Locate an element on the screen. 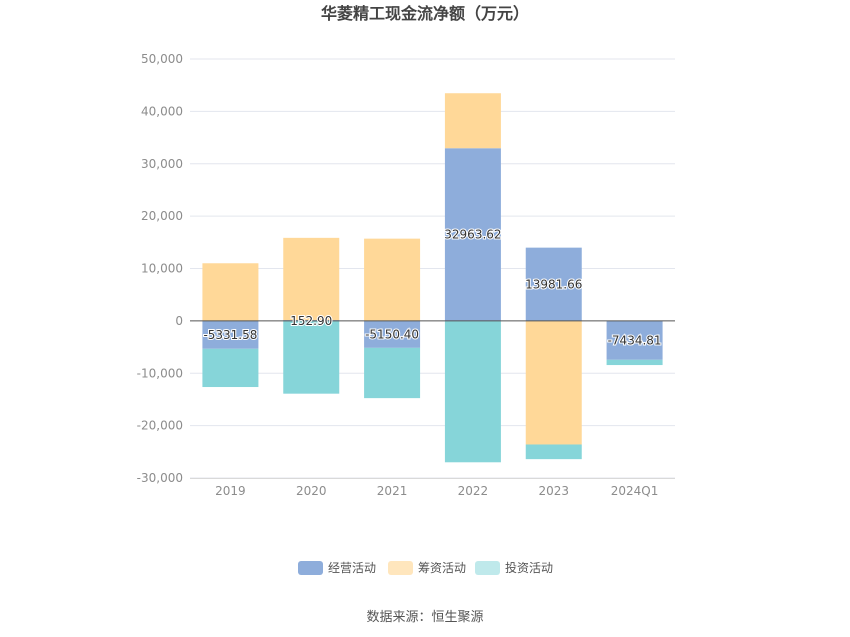 The height and width of the screenshot is (637, 850). data-label: -5150.40 is located at coordinates (392, 334).